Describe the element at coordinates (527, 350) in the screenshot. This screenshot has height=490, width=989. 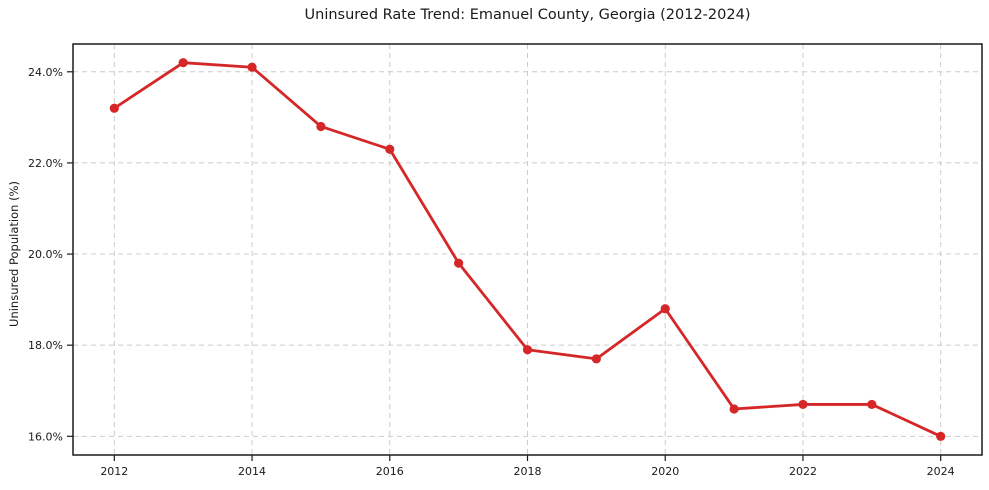
I see `data-point-2018` at that location.